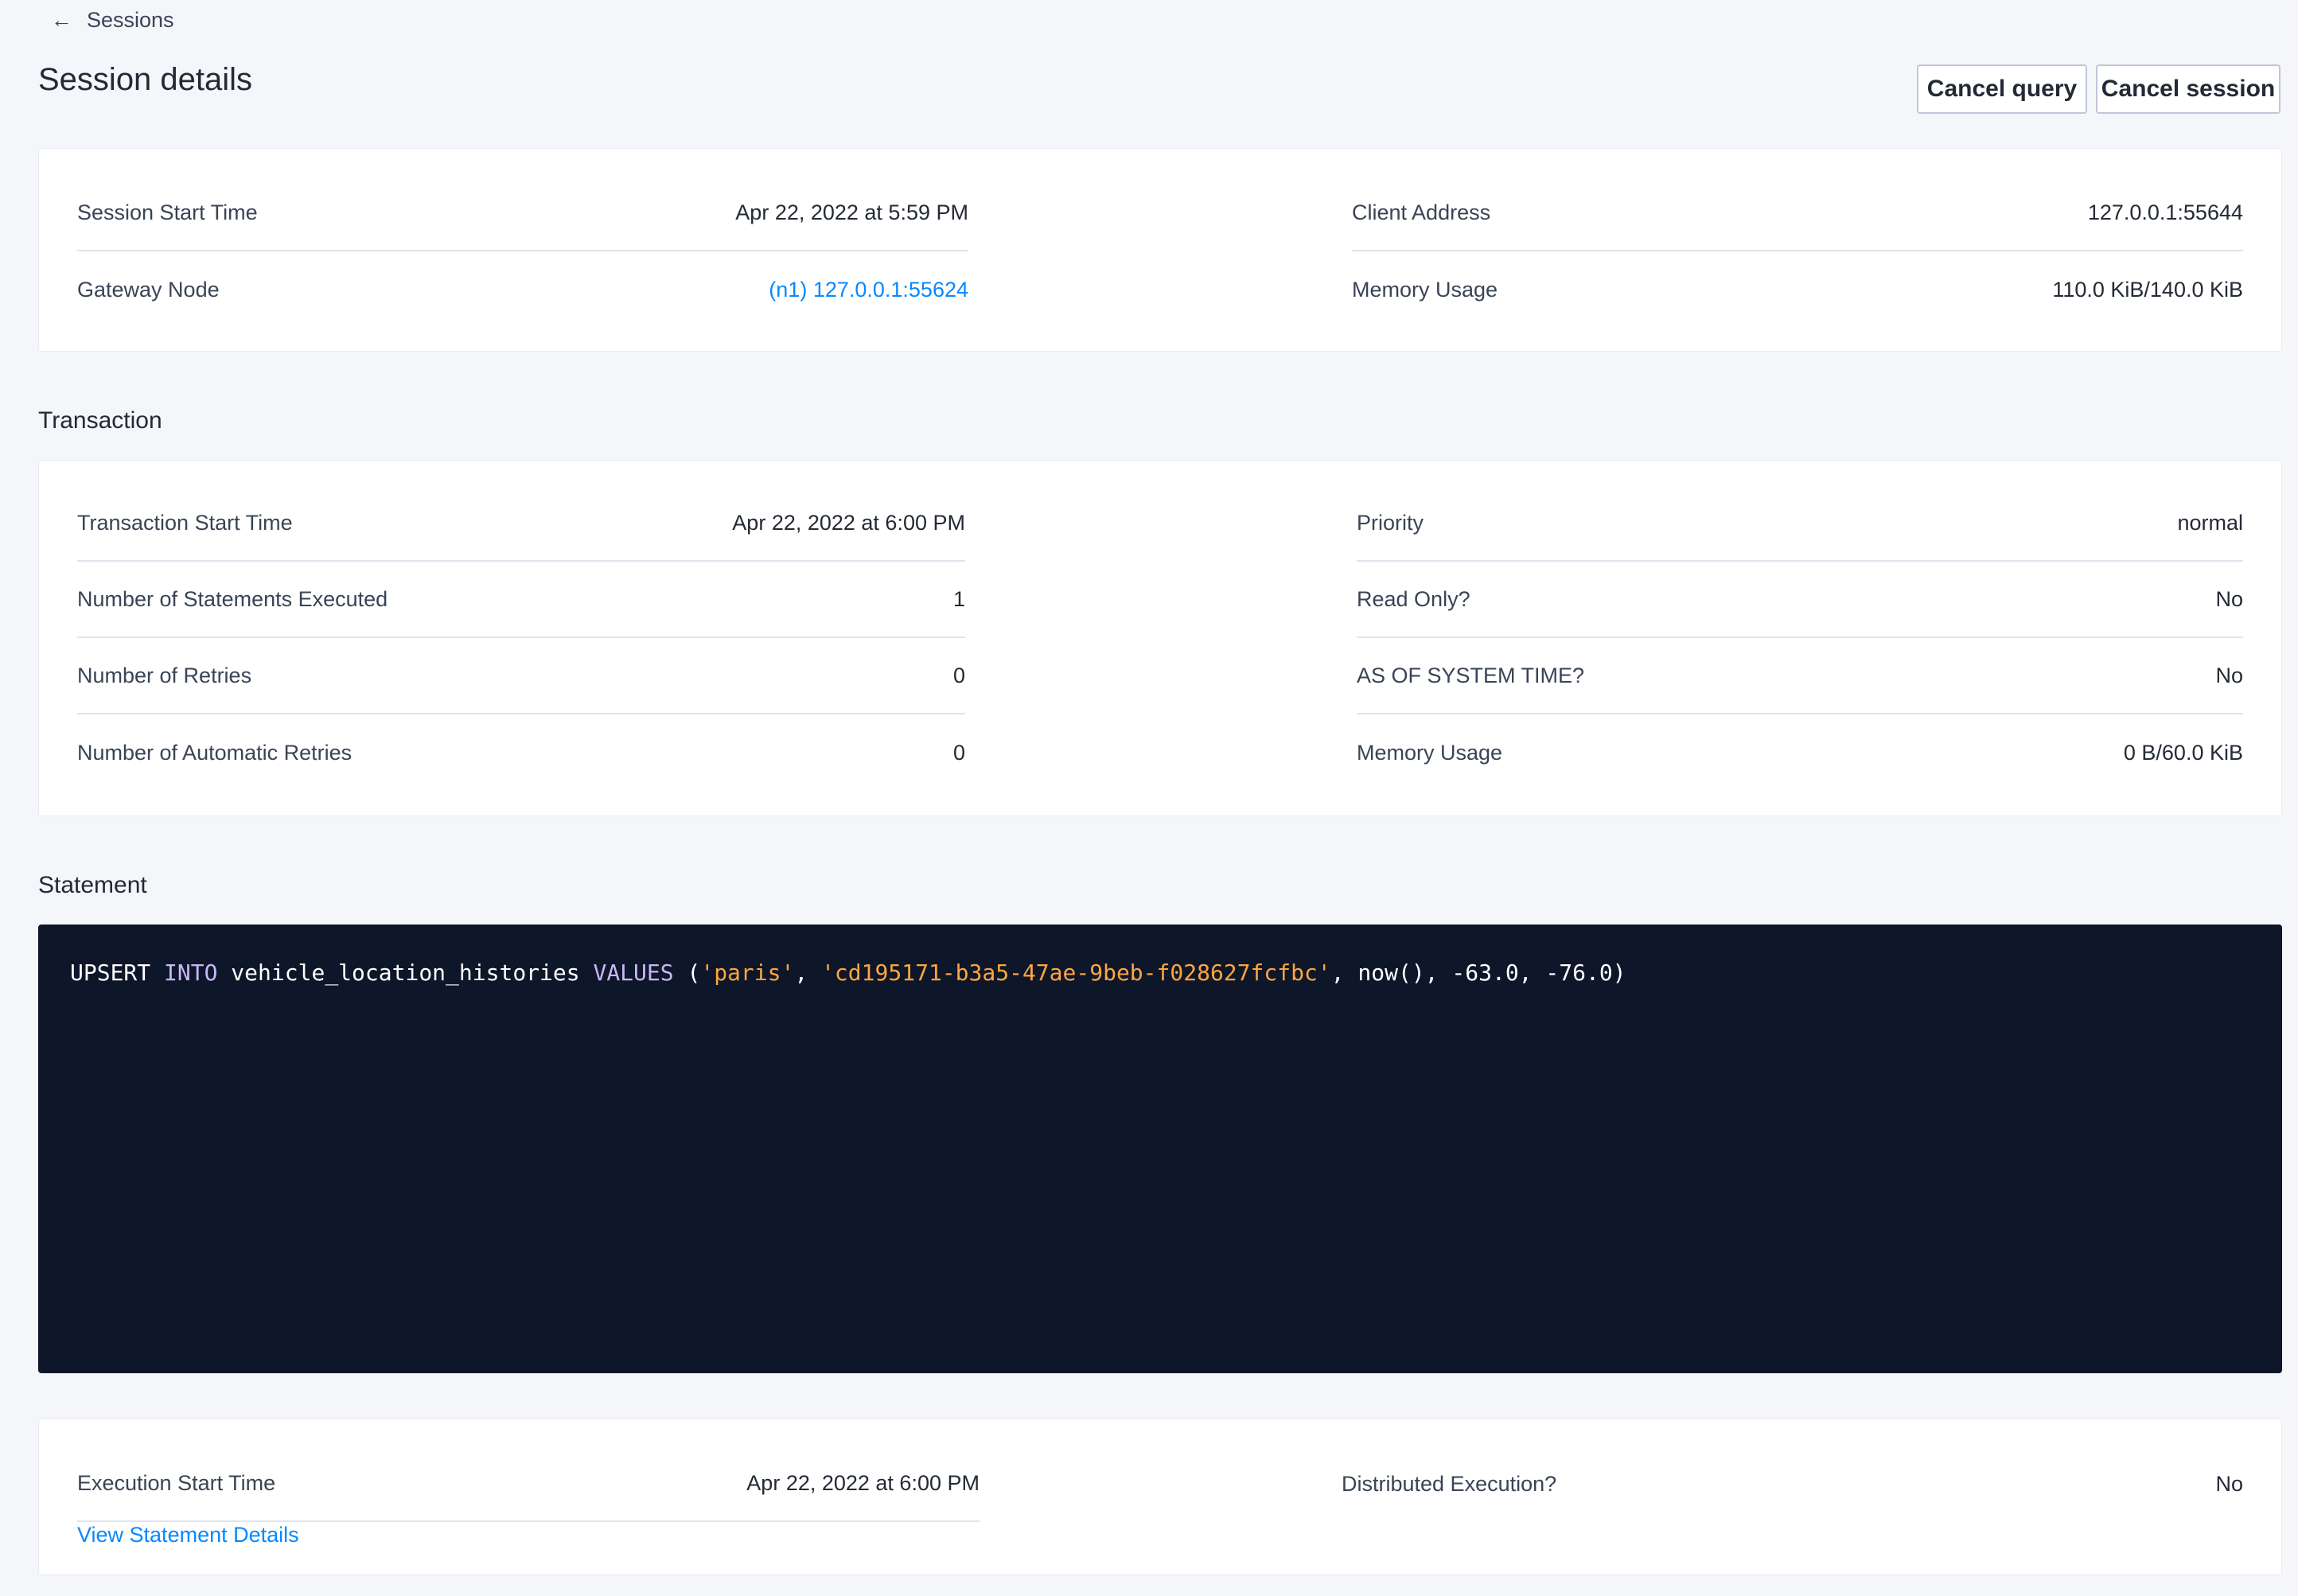  I want to click on code-keyword: INTO, so click(191, 973).